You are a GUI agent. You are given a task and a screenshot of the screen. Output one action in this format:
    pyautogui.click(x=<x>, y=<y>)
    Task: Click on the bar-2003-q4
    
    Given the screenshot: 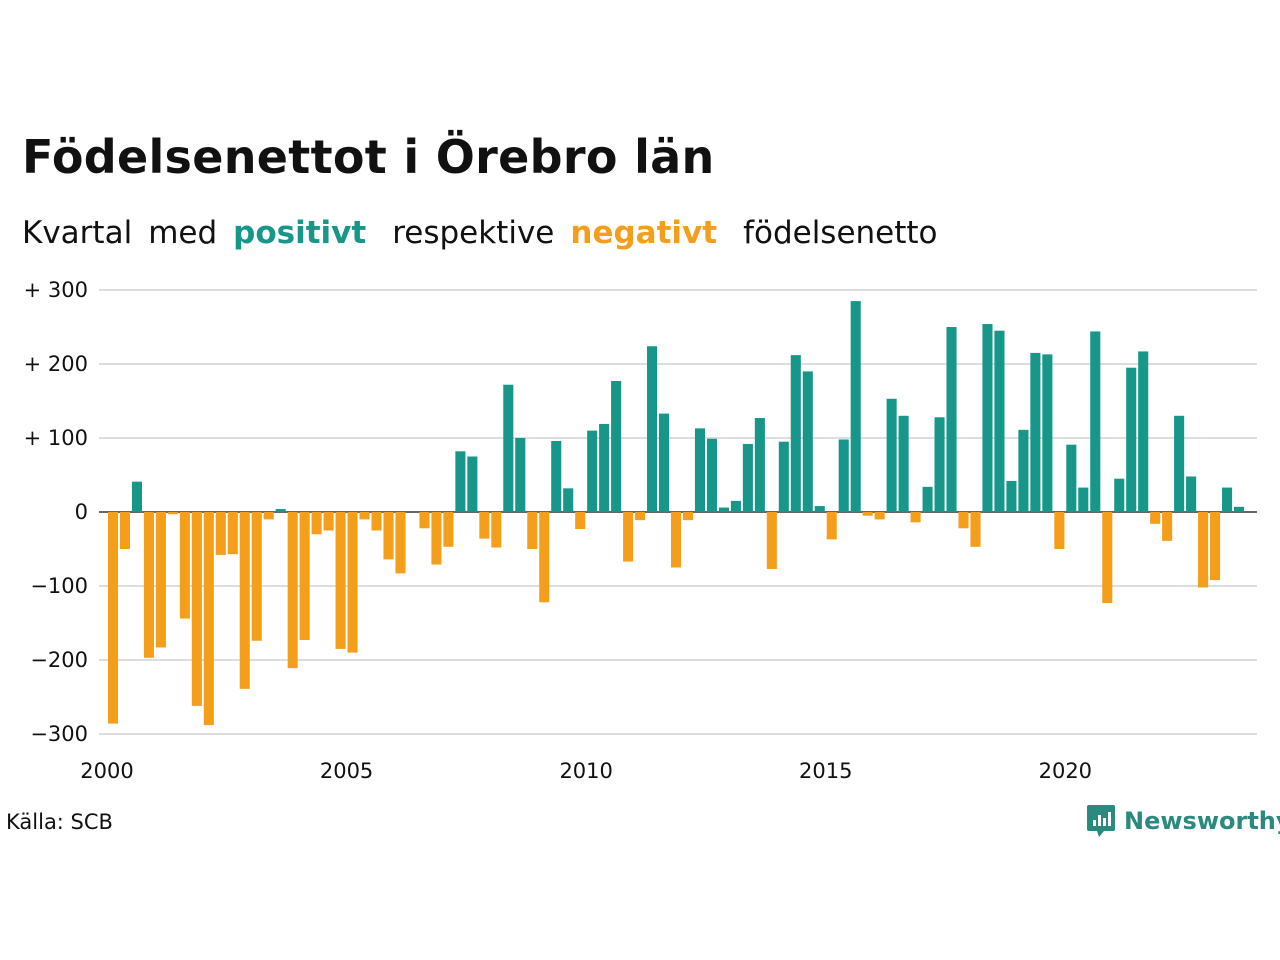 What is the action you would take?
    pyautogui.click(x=292, y=590)
    